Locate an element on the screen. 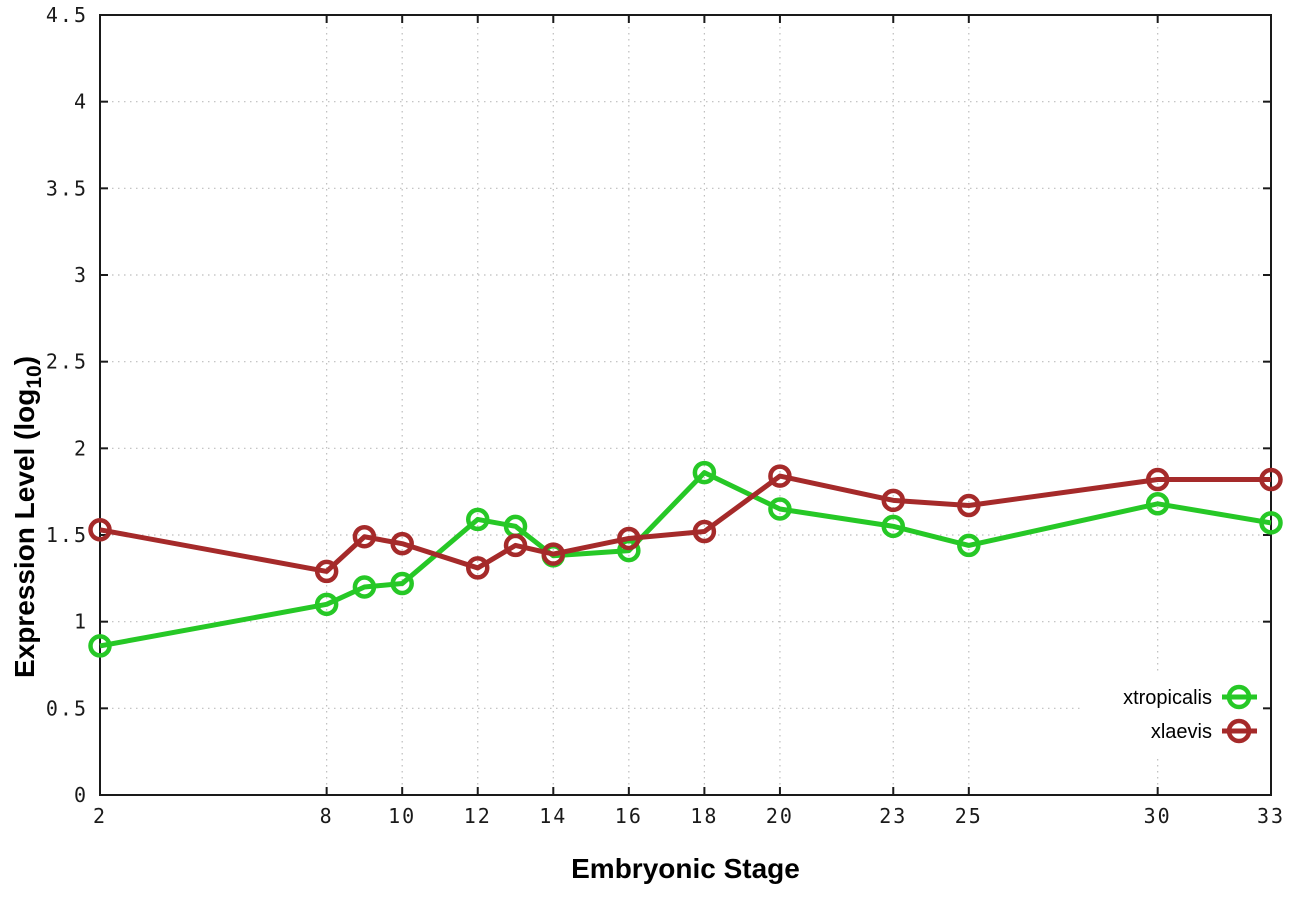 This screenshot has width=1296, height=907. x-axis-title: Embryonic Stage is located at coordinates (685, 868).